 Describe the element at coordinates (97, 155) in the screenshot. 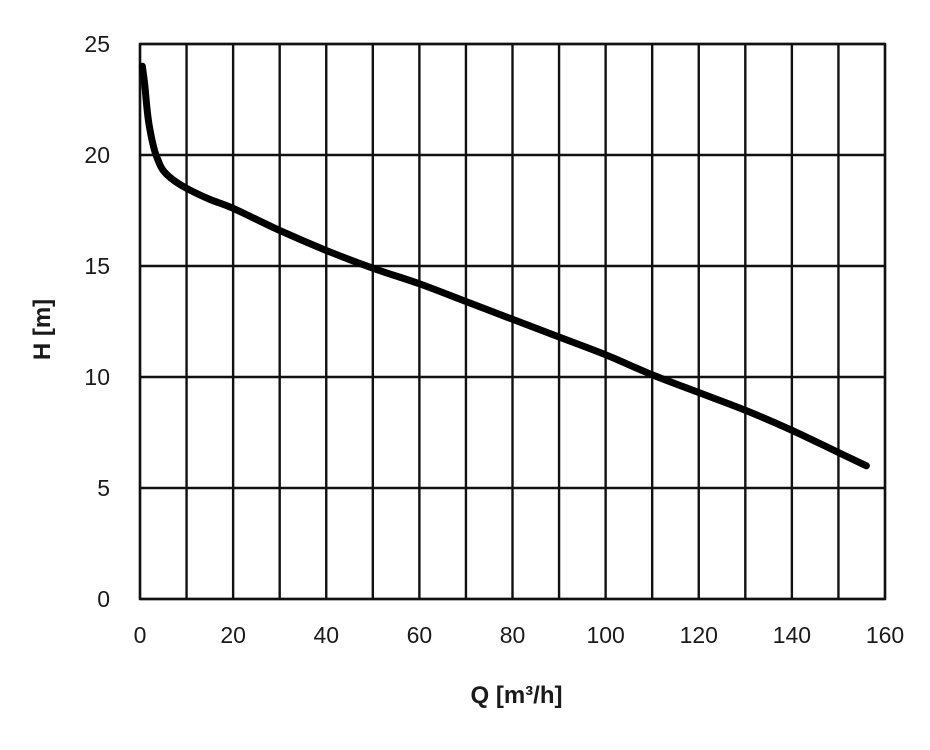

I see `y-tick-label-20: 20` at that location.